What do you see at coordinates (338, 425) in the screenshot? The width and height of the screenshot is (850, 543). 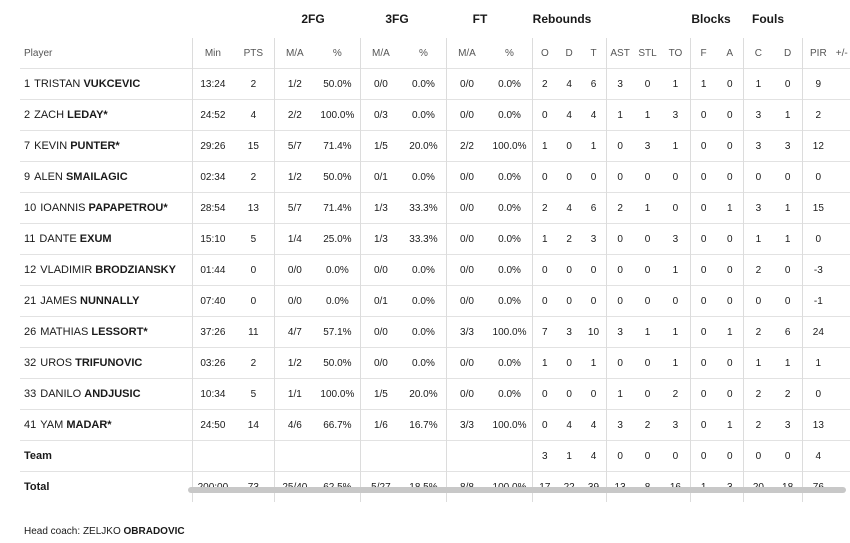 I see `stat-2fg-pct: 66.7%` at bounding box center [338, 425].